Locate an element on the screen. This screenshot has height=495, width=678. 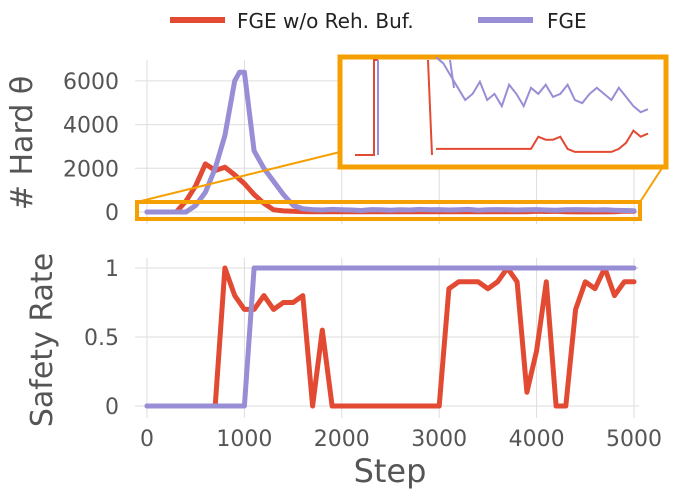
inset-series-fge is located at coordinates (542, 85).